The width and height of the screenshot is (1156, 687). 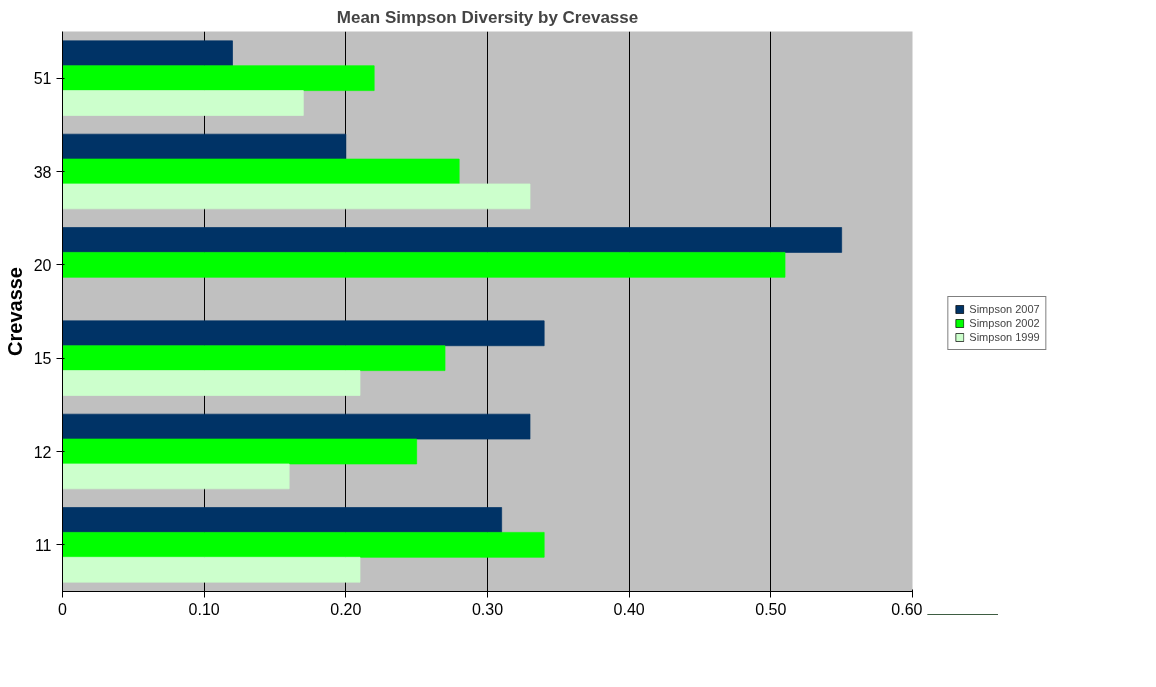 I want to click on legend-label: Simpson 2007, so click(x=1004, y=308).